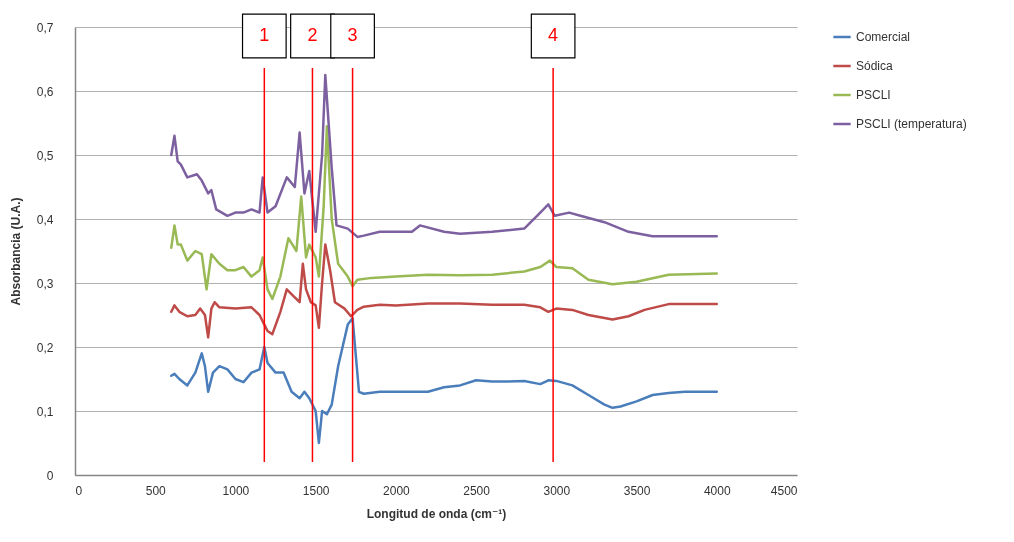 Image resolution: width=1014 pixels, height=542 pixels. I want to click on y-tick-label: 0,4, so click(45, 219).